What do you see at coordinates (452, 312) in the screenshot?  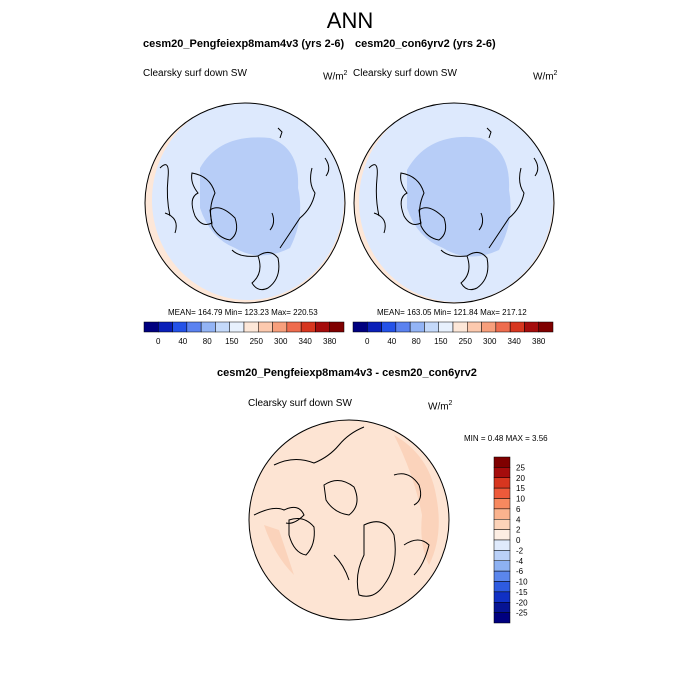 I see `panel-2-stats: MEAN= 163.05 Min= 121.84 Max= 217.12` at bounding box center [452, 312].